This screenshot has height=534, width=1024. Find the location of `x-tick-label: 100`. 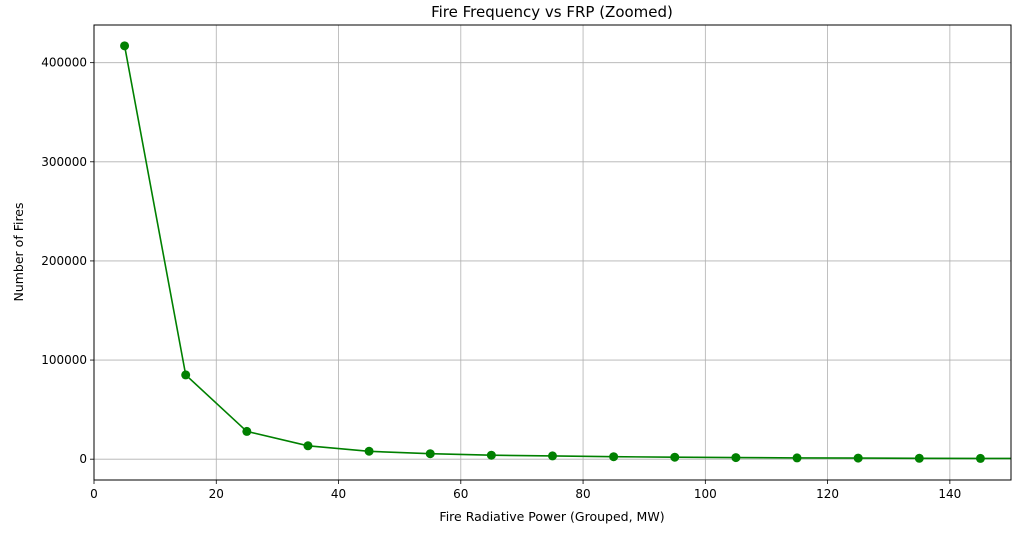

x-tick-label: 100 is located at coordinates (705, 494).